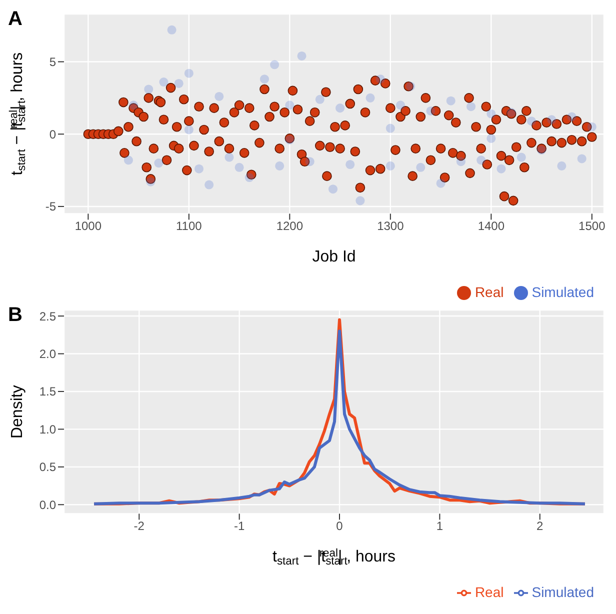  What do you see at coordinates (88, 226) in the screenshot?
I see `x-tick-label: 1000` at bounding box center [88, 226].